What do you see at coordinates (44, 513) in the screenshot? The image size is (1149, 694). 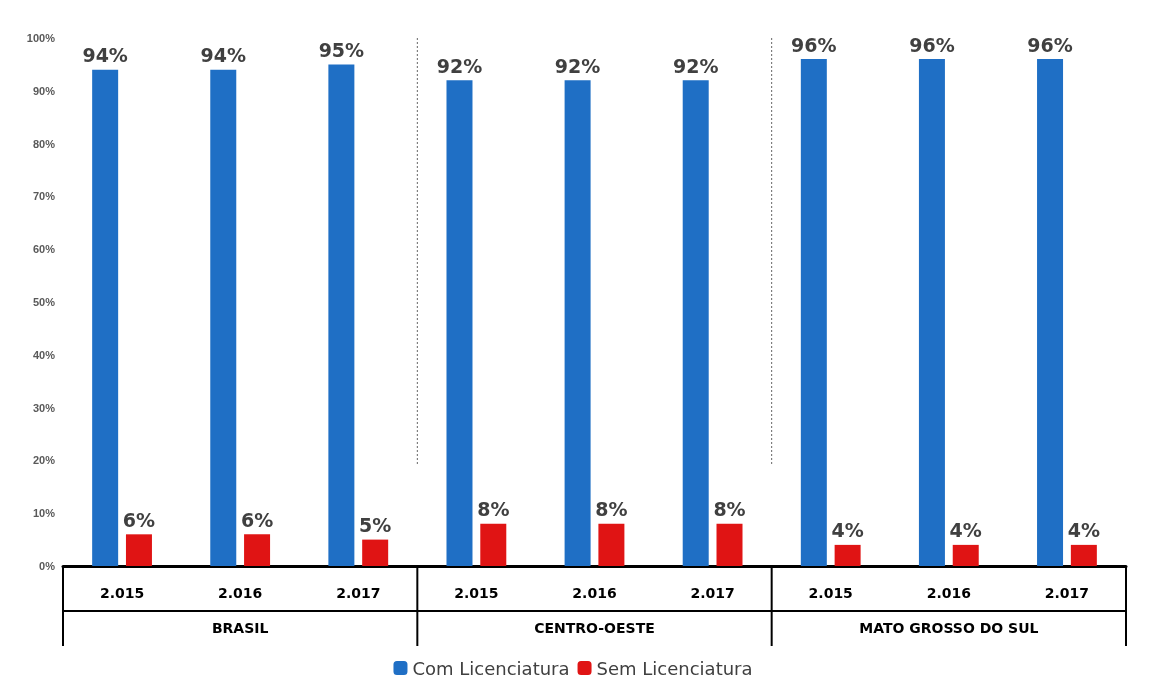 I see `y-tick-label: 10%` at bounding box center [44, 513].